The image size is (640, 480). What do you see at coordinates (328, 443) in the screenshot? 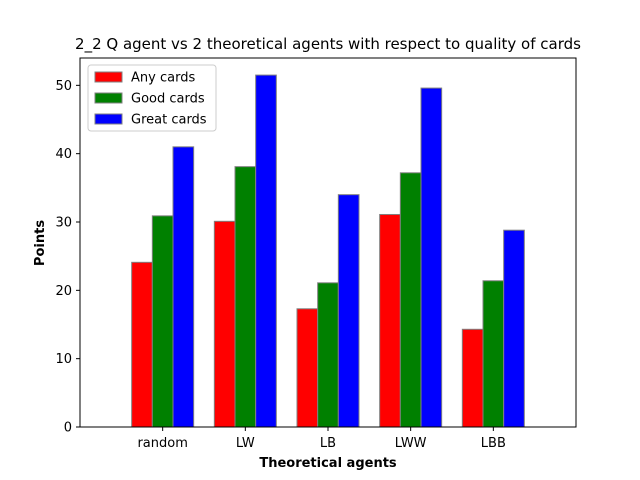
I see `x-tick-label: LB` at bounding box center [328, 443].